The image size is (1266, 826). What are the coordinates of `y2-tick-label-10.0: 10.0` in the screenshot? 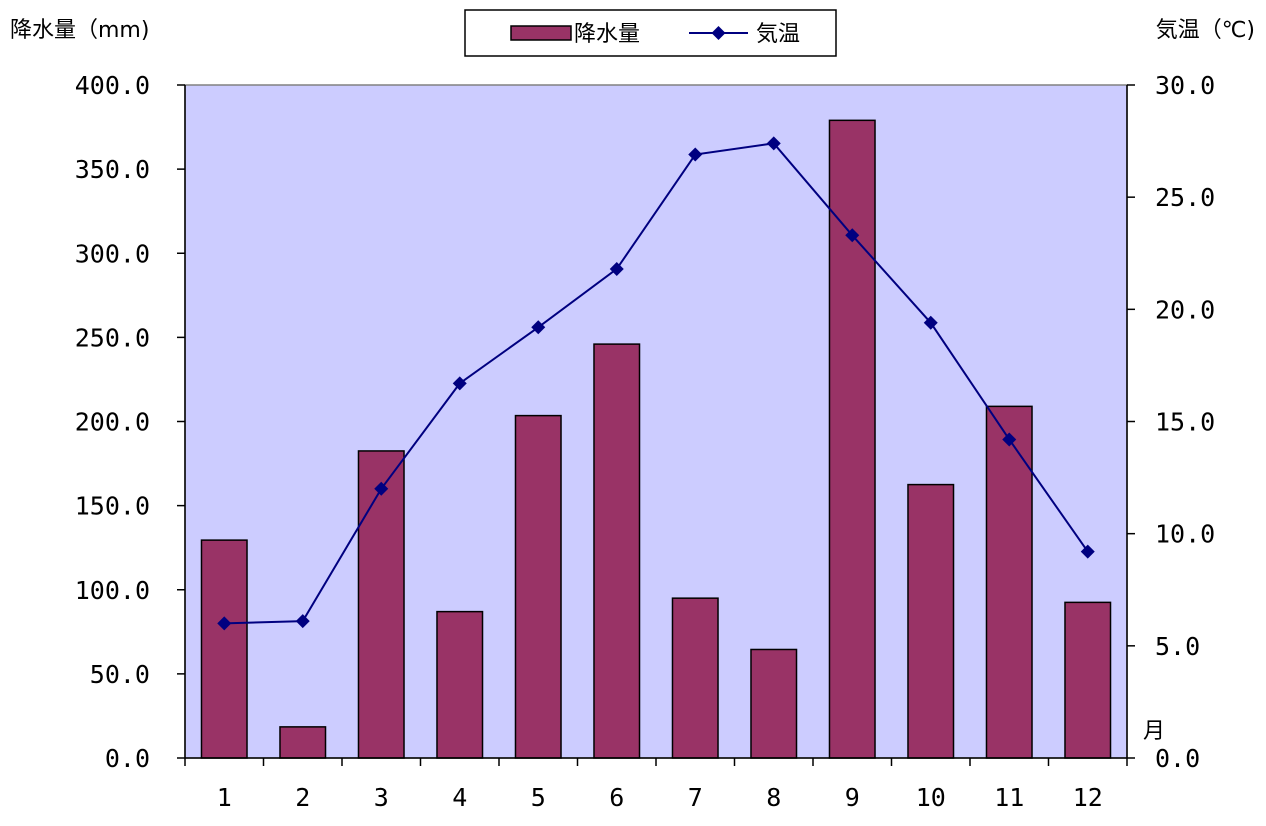 It's located at (1185, 534).